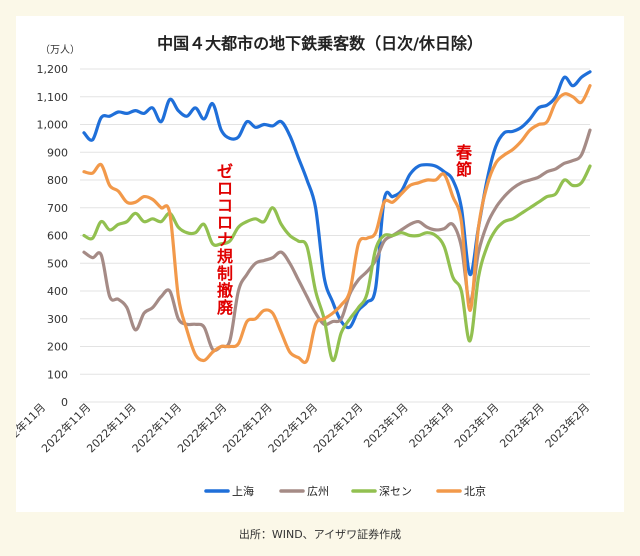 The width and height of the screenshot is (640, 556). What do you see at coordinates (243, 491) in the screenshot?
I see `legend-label: 上海` at bounding box center [243, 491].